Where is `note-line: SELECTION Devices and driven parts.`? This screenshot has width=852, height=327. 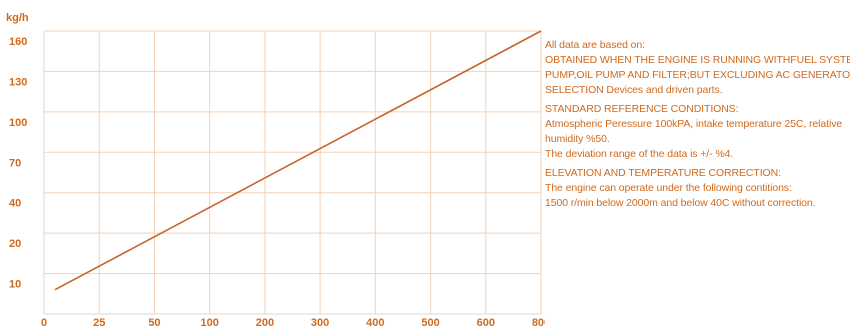 note-line: SELECTION Devices and driven parts. is located at coordinates (634, 90).